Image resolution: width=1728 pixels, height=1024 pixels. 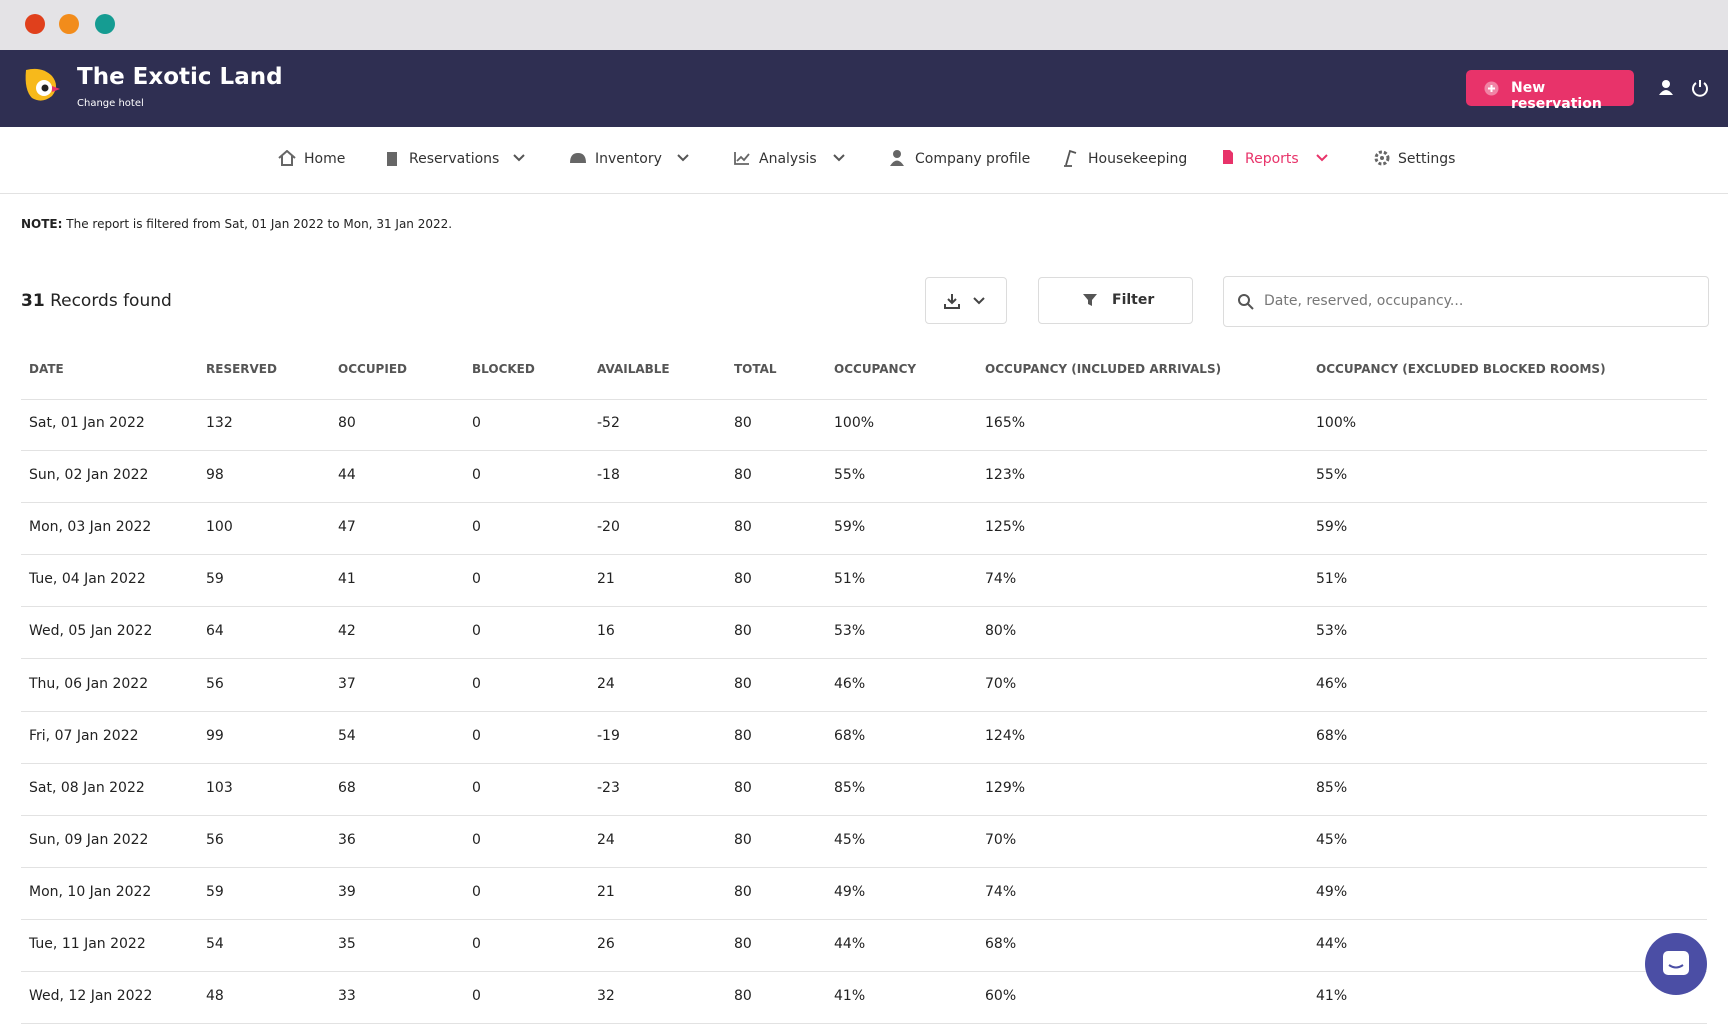 I want to click on table-cell: Wed, 05 Jan 2022, so click(x=91, y=631).